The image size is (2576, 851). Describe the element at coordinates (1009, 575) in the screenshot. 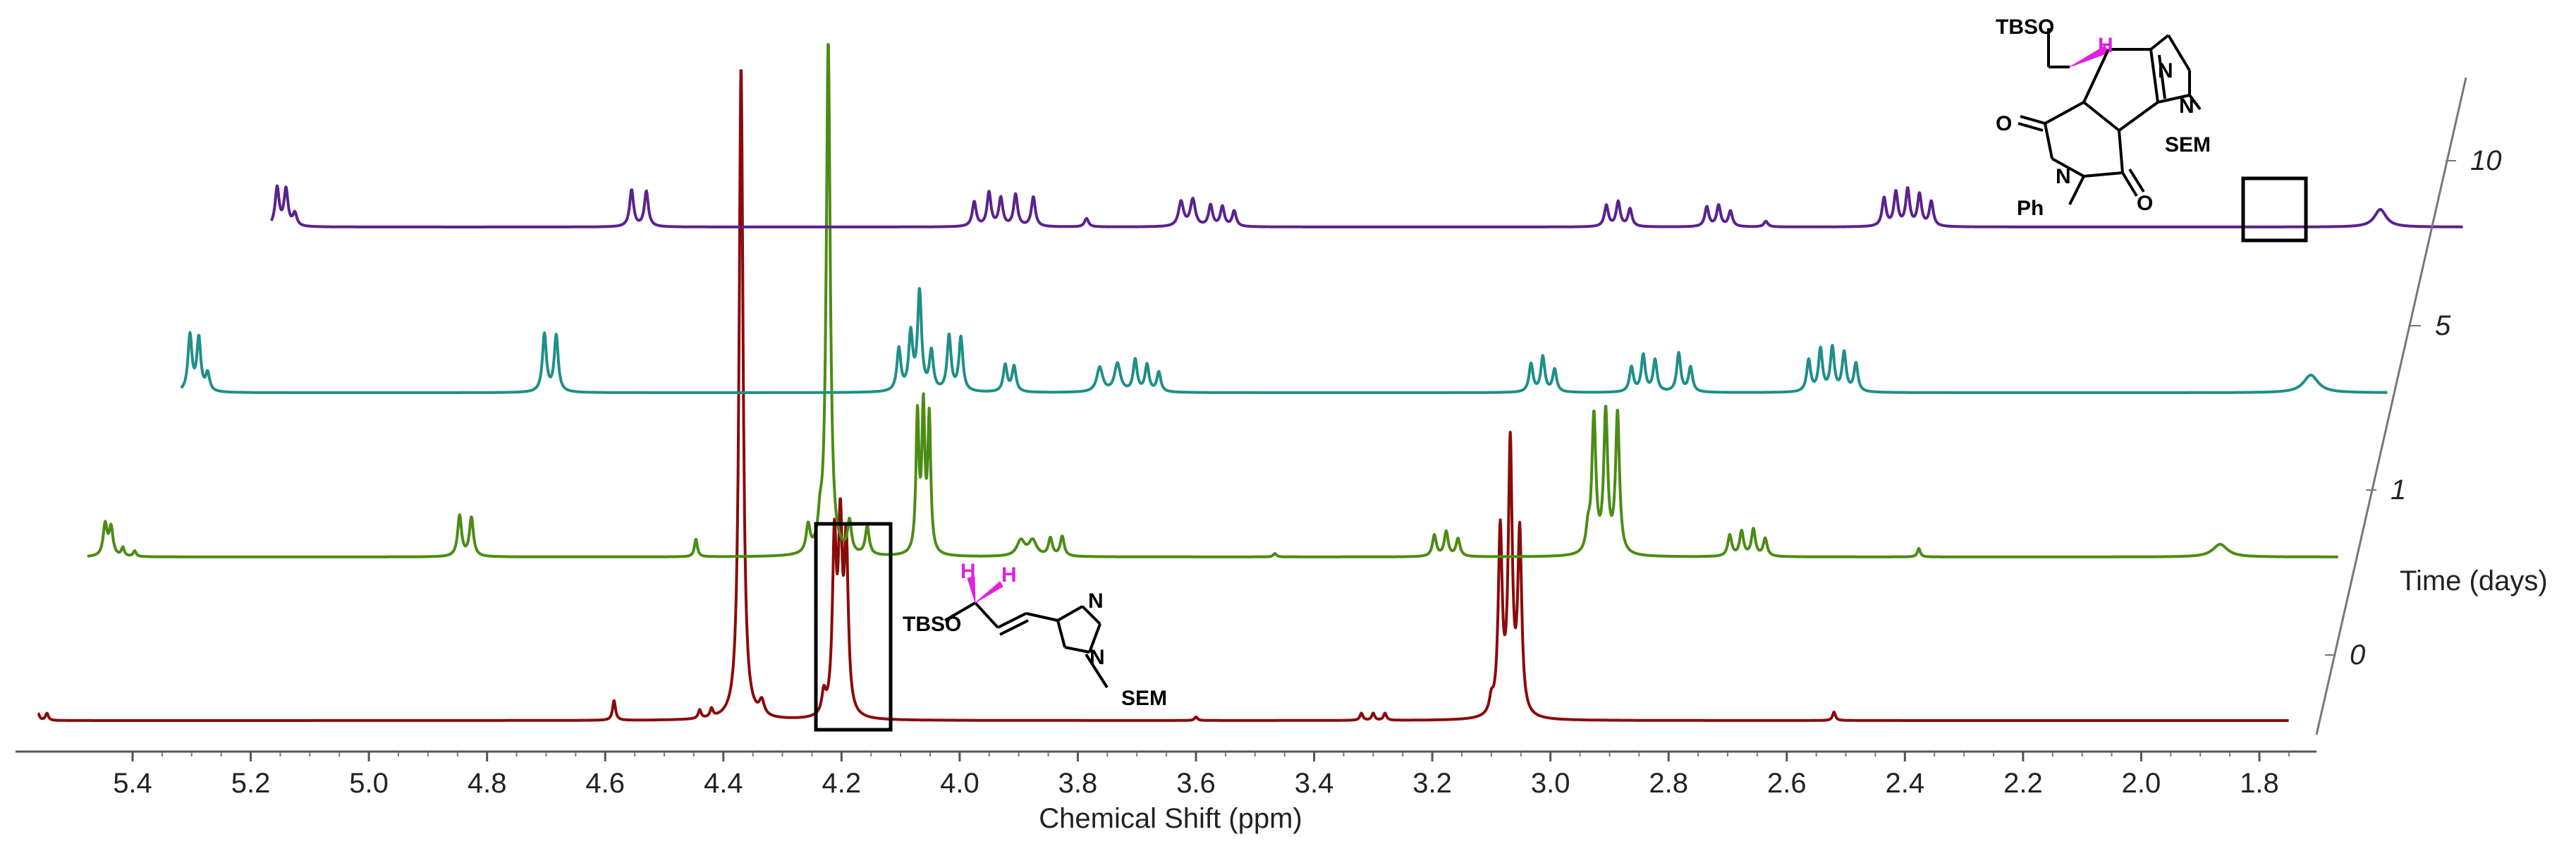

I see `mol-bottom-h2: H` at that location.